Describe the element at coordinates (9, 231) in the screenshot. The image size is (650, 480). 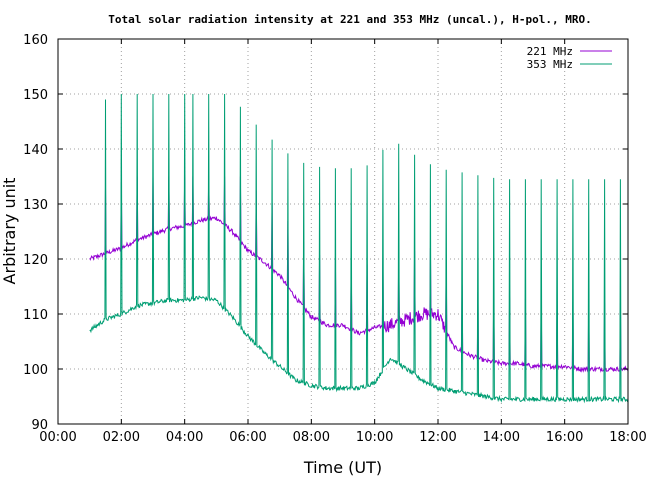
I see `y-axis-label: Arbitrary unit` at that location.